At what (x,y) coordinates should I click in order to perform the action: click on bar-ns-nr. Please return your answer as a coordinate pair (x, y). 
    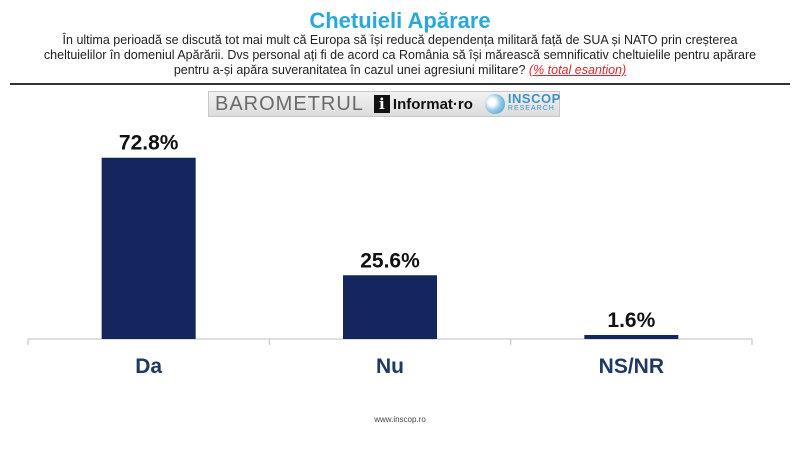
    Looking at the image, I should click on (631, 337).